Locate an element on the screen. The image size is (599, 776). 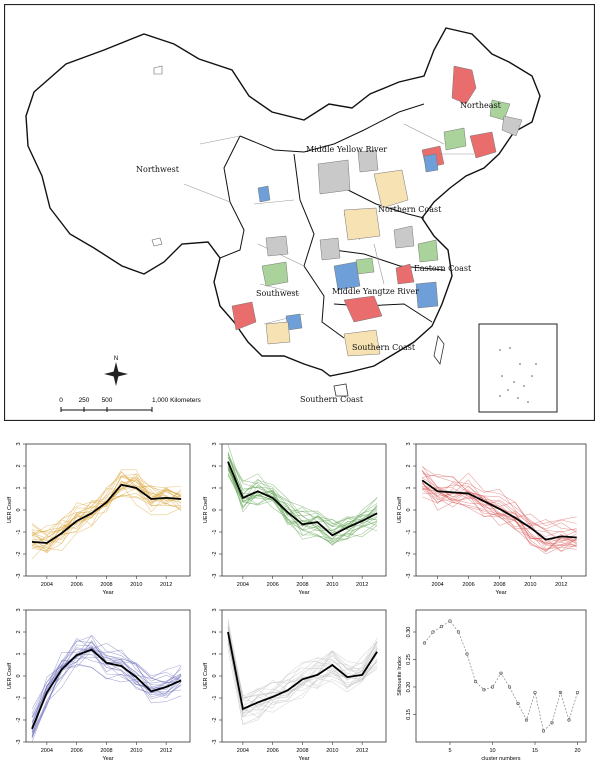
y-axis-label: Silhouette Index is located at coordinates (400, 676).